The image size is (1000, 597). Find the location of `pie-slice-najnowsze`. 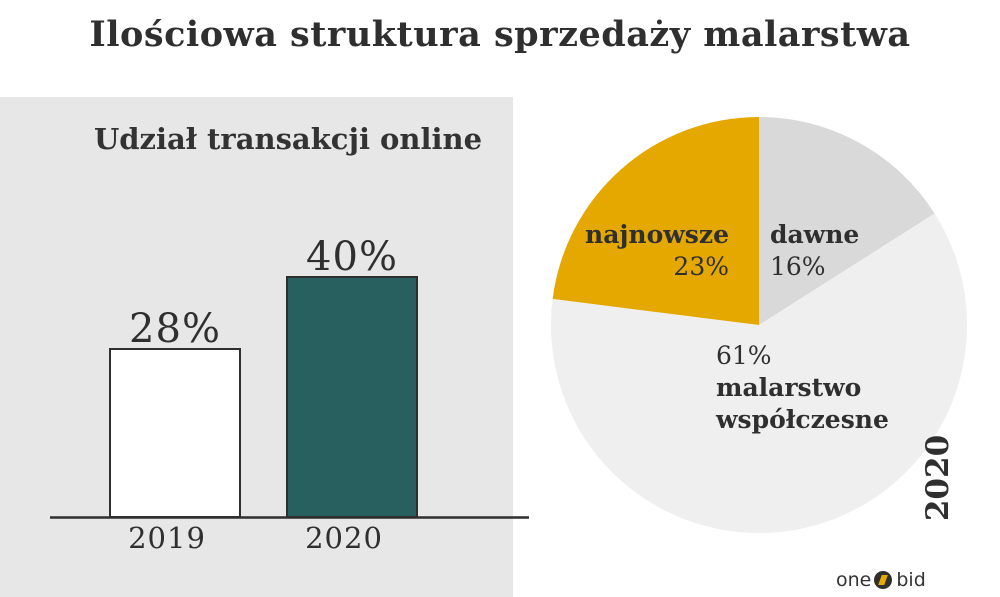

pie-slice-najnowsze is located at coordinates (655, 221).